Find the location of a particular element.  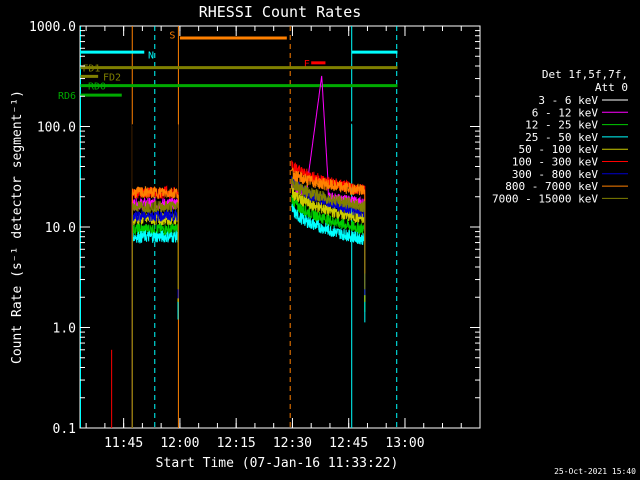

y-tick-label: 100.0 is located at coordinates (56, 128).